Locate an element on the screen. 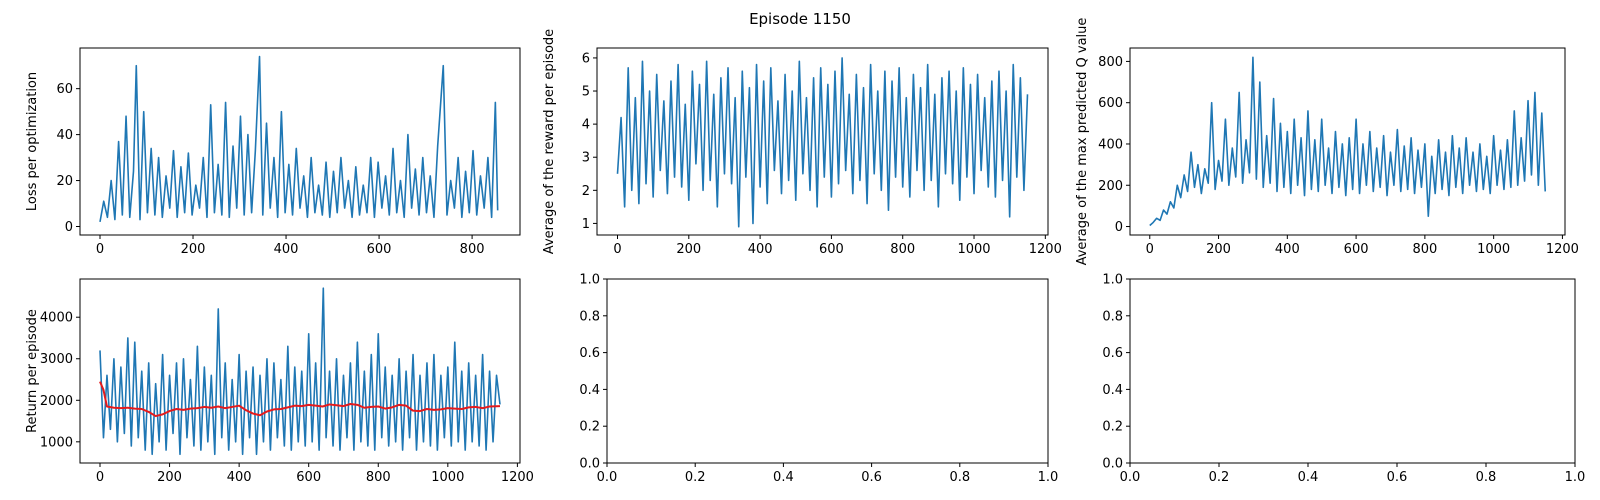  y-tick-label: 800 is located at coordinates (1110, 62).